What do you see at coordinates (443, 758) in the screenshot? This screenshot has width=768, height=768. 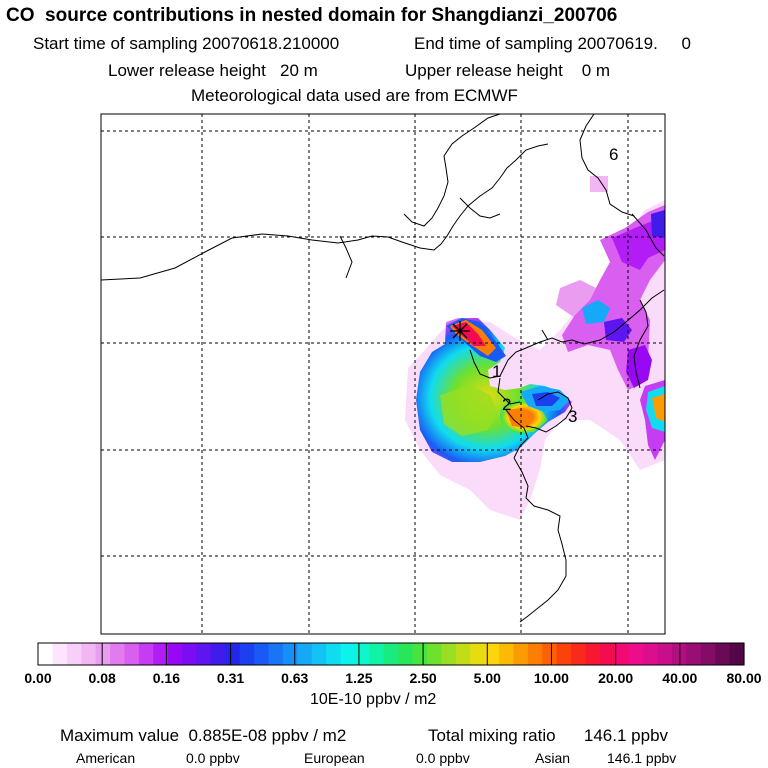 I see `region-european-value: 0.0 ppbv` at bounding box center [443, 758].